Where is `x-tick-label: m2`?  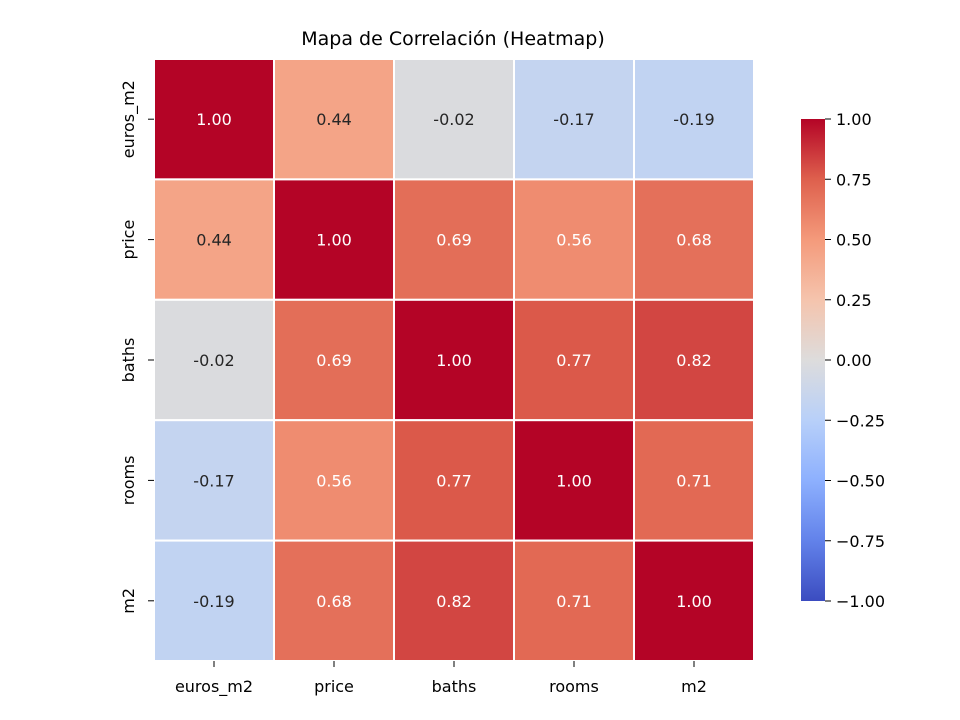 x-tick-label: m2 is located at coordinates (694, 686).